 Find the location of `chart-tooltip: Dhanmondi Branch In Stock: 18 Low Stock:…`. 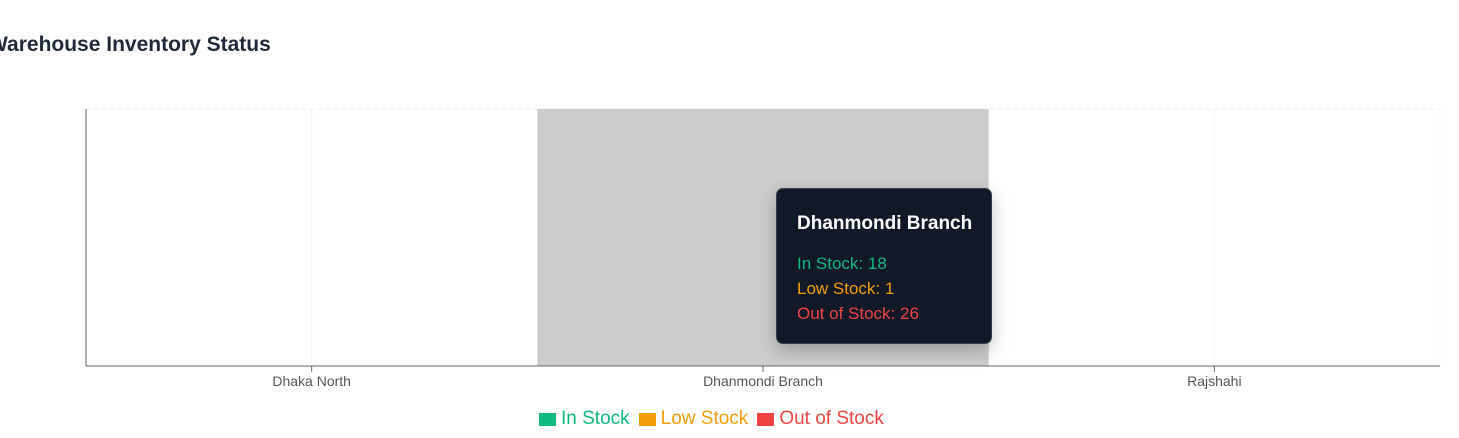

chart-tooltip: Dhanmondi Branch In Stock: 18 Low Stock:… is located at coordinates (884, 266).